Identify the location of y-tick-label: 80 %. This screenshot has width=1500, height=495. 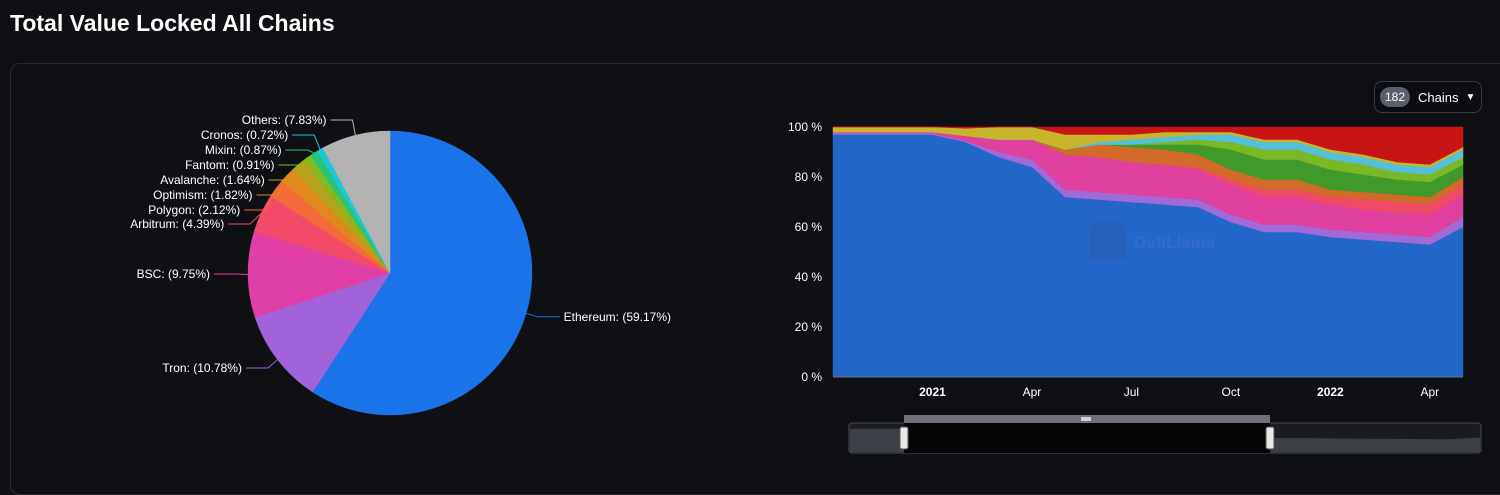
(809, 177).